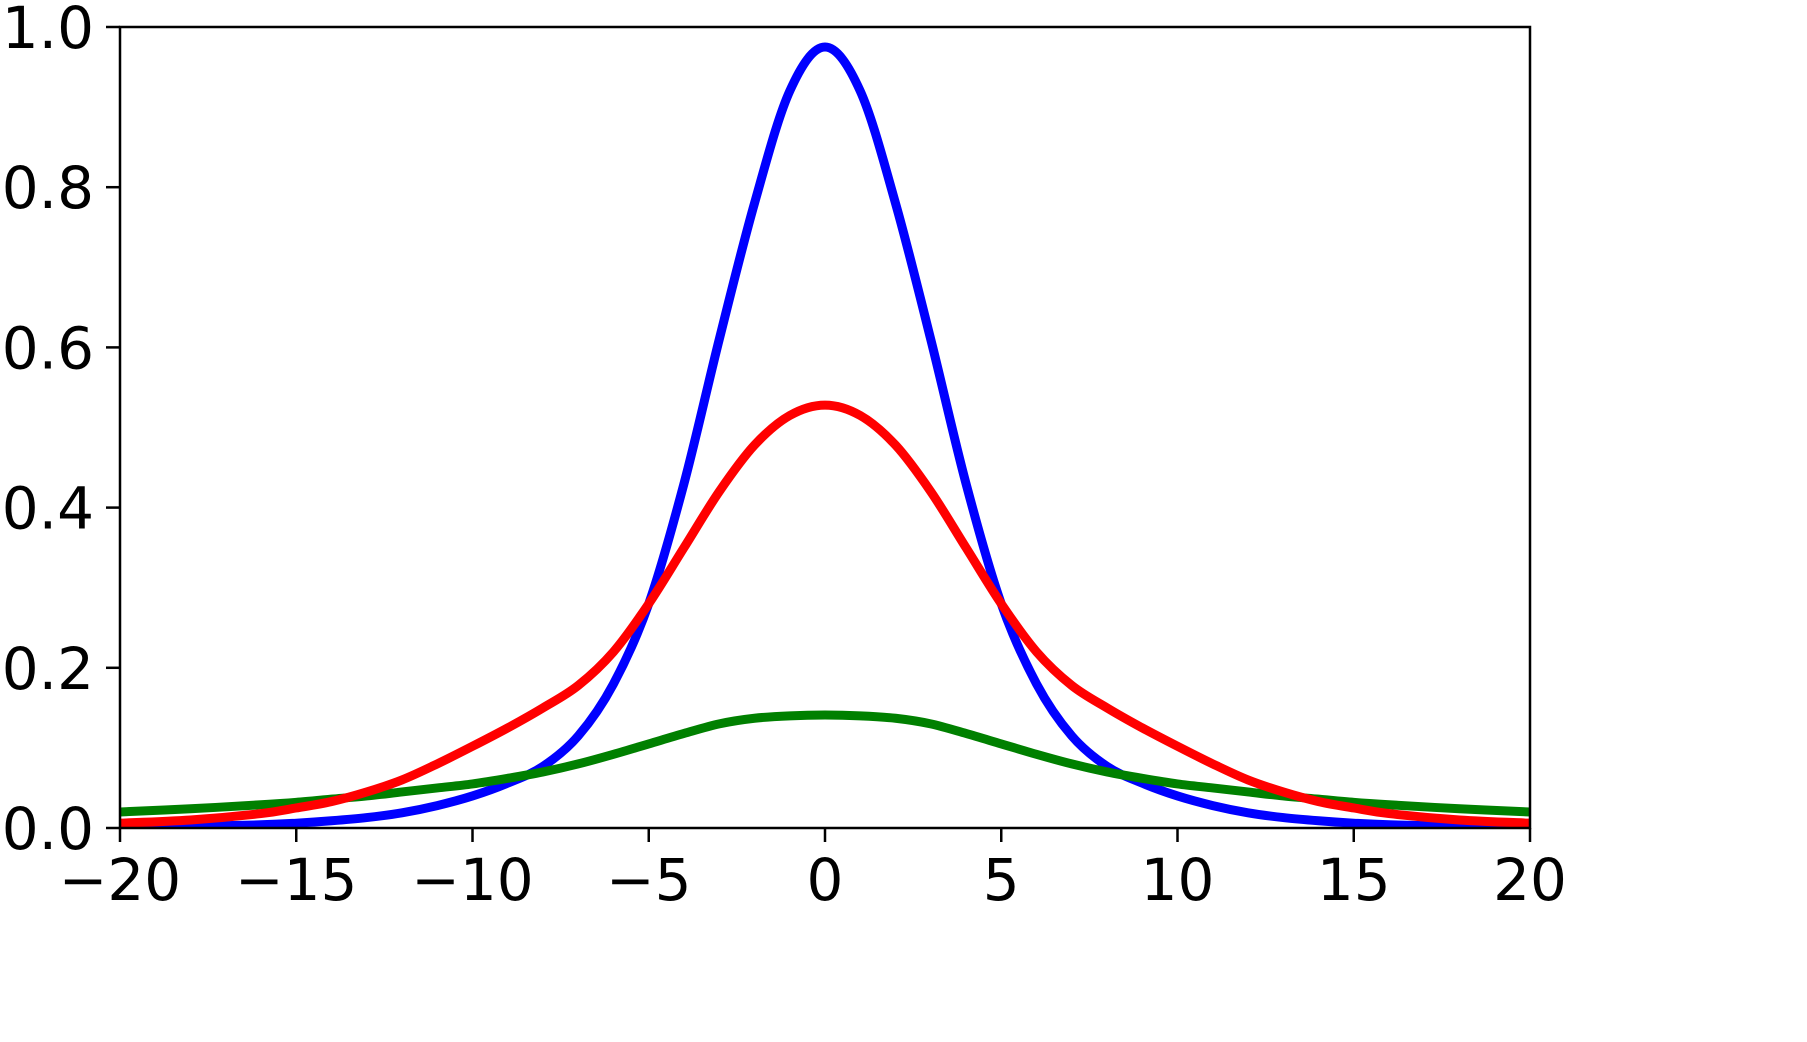 The width and height of the screenshot is (1807, 1042). I want to click on y-tick-label: 0.0, so click(48, 829).